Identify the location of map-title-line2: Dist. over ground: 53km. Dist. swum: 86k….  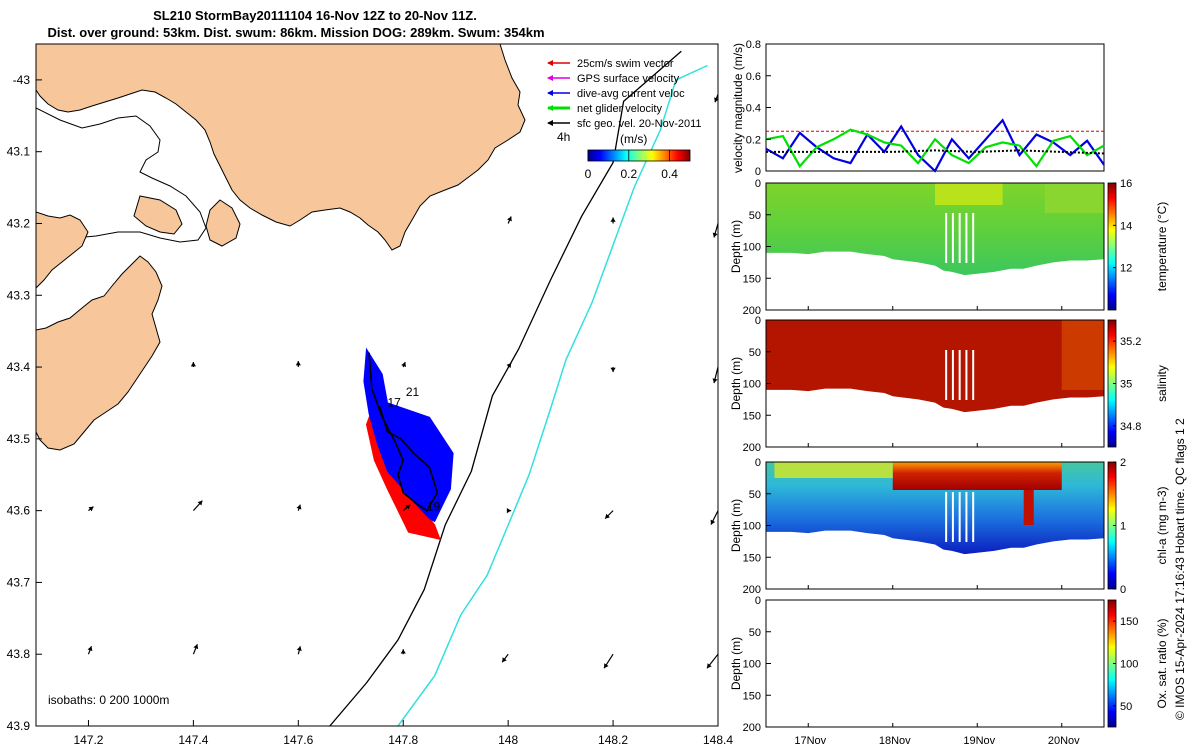
(295, 32).